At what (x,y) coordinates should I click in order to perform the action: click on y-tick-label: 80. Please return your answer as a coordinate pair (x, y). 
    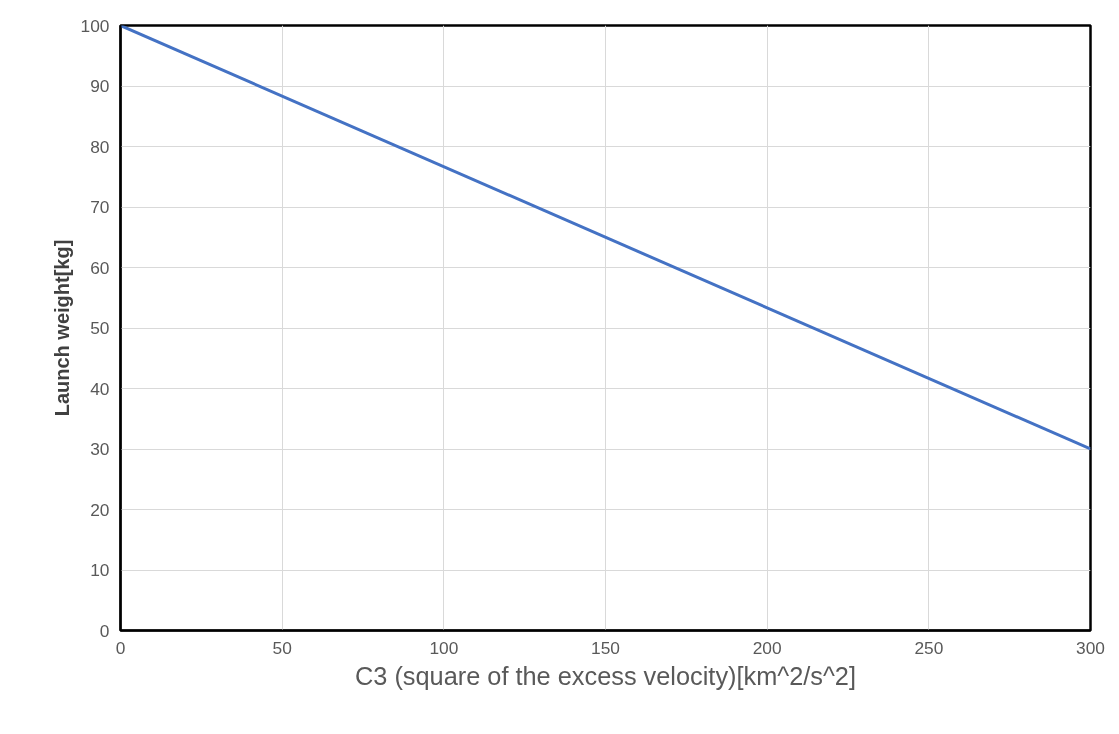
    Looking at the image, I should click on (100, 146).